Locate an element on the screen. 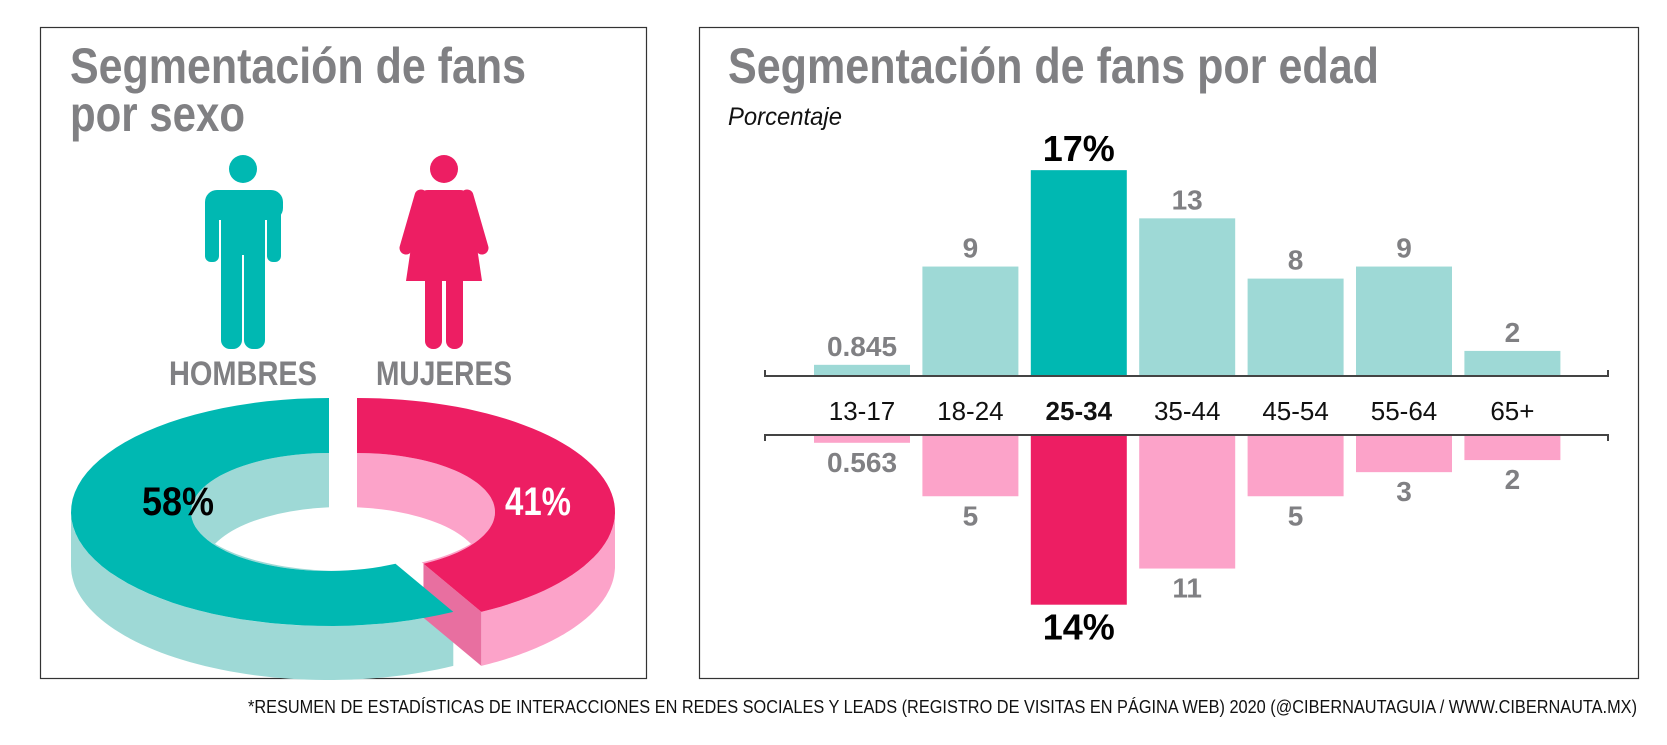  category-label-18-24: 18-24 is located at coordinates (970, 411).